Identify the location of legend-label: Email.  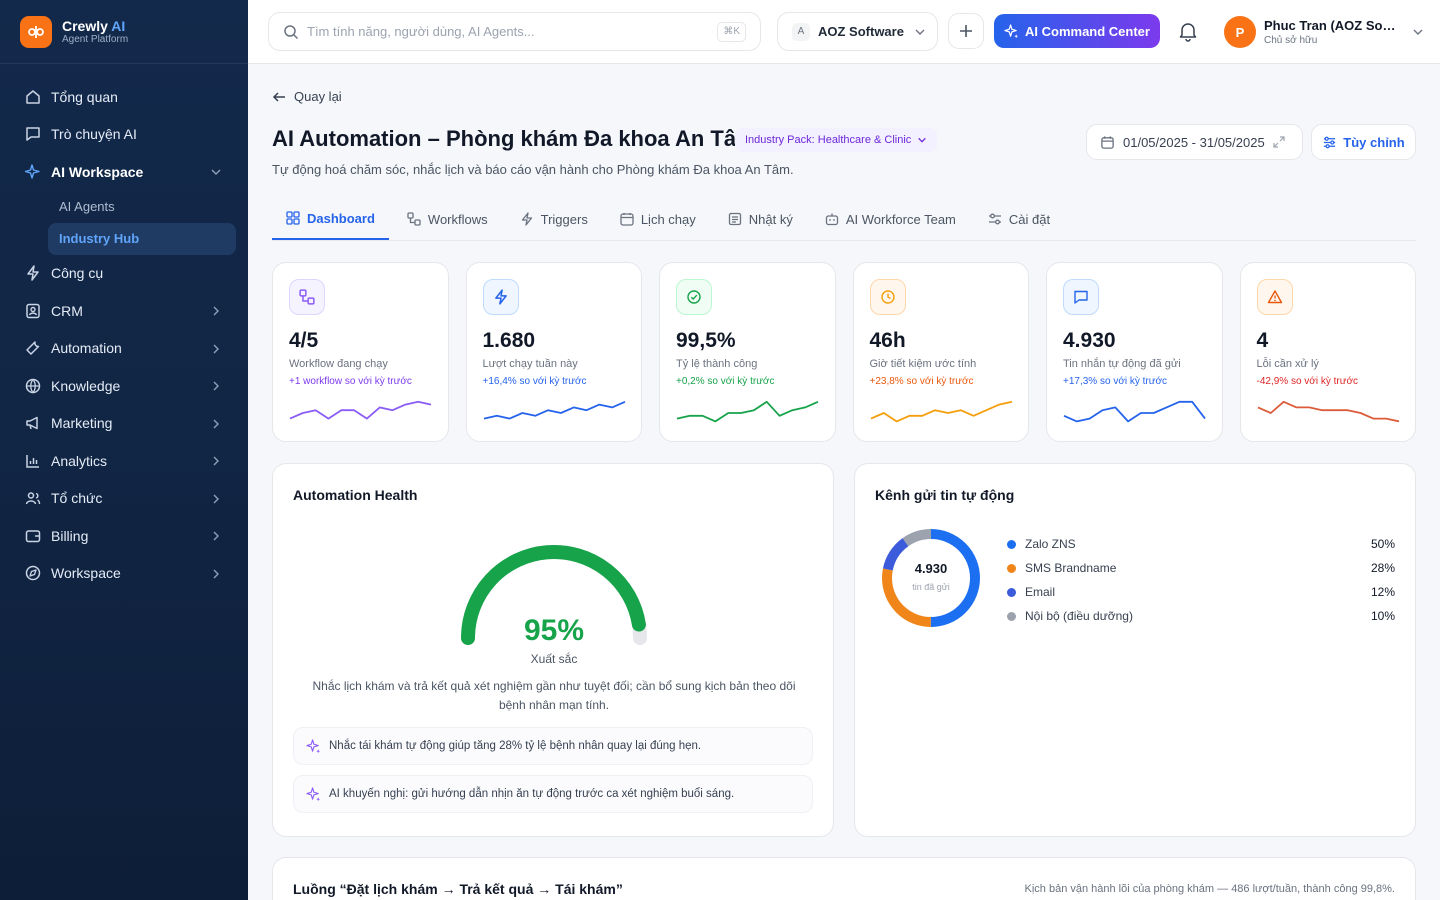
(1040, 592).